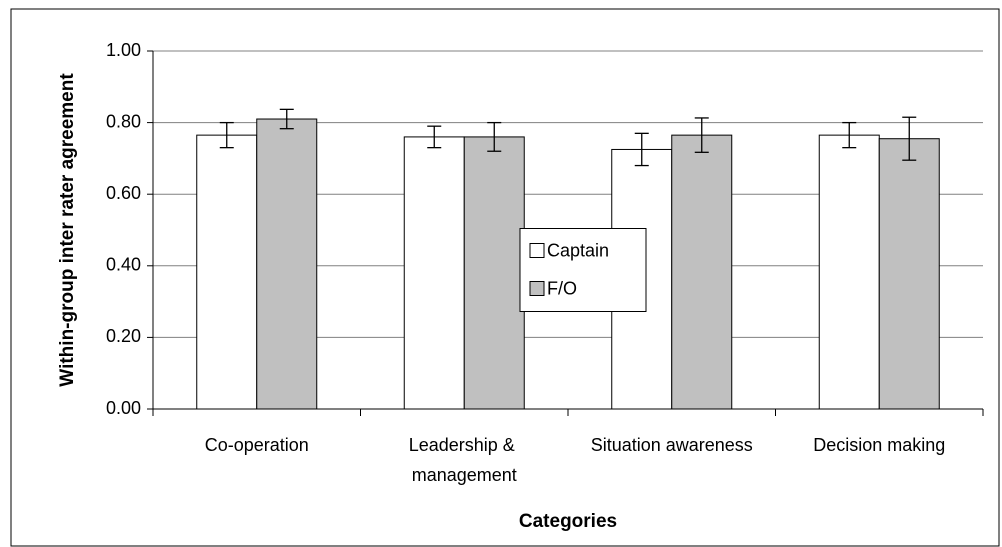  Describe the element at coordinates (123, 265) in the screenshot. I see `y-tick-label: 0.40` at that location.